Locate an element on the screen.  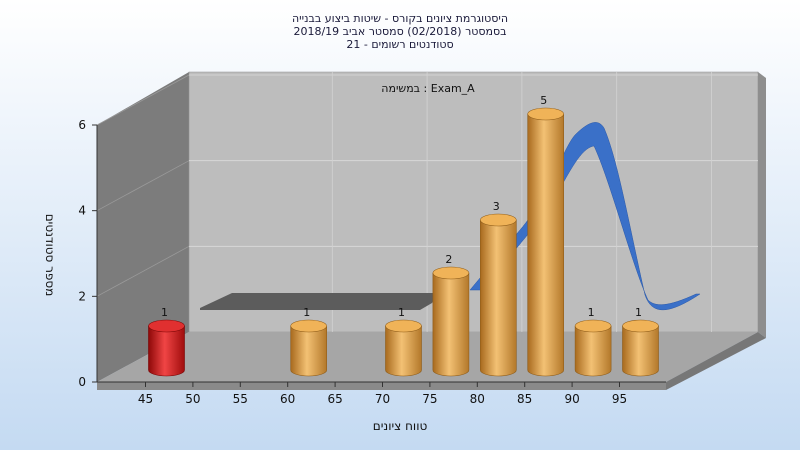
y-axis-ticks: 0 2 4 6 is located at coordinates (87, 253).